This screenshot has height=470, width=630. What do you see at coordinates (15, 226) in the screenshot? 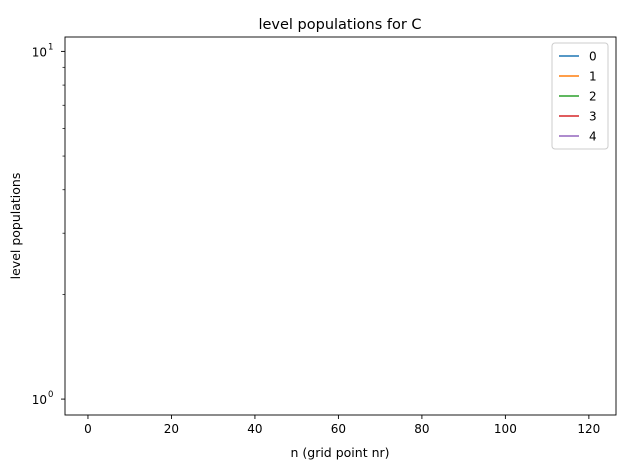
I see `y-axis-label: level populations` at bounding box center [15, 226].